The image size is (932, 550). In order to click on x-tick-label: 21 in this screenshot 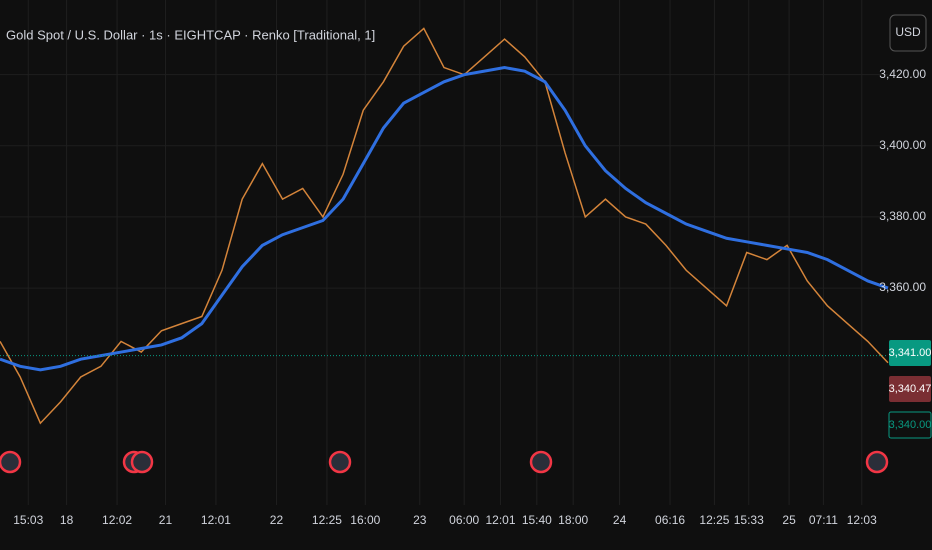, I will do `click(166, 520)`.